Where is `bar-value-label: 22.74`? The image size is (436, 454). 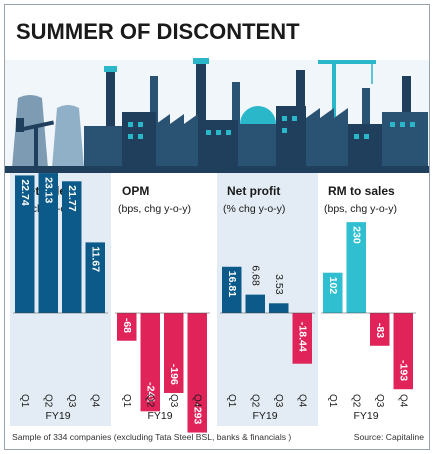 bar-value-label: 22.74 is located at coordinates (25, 192).